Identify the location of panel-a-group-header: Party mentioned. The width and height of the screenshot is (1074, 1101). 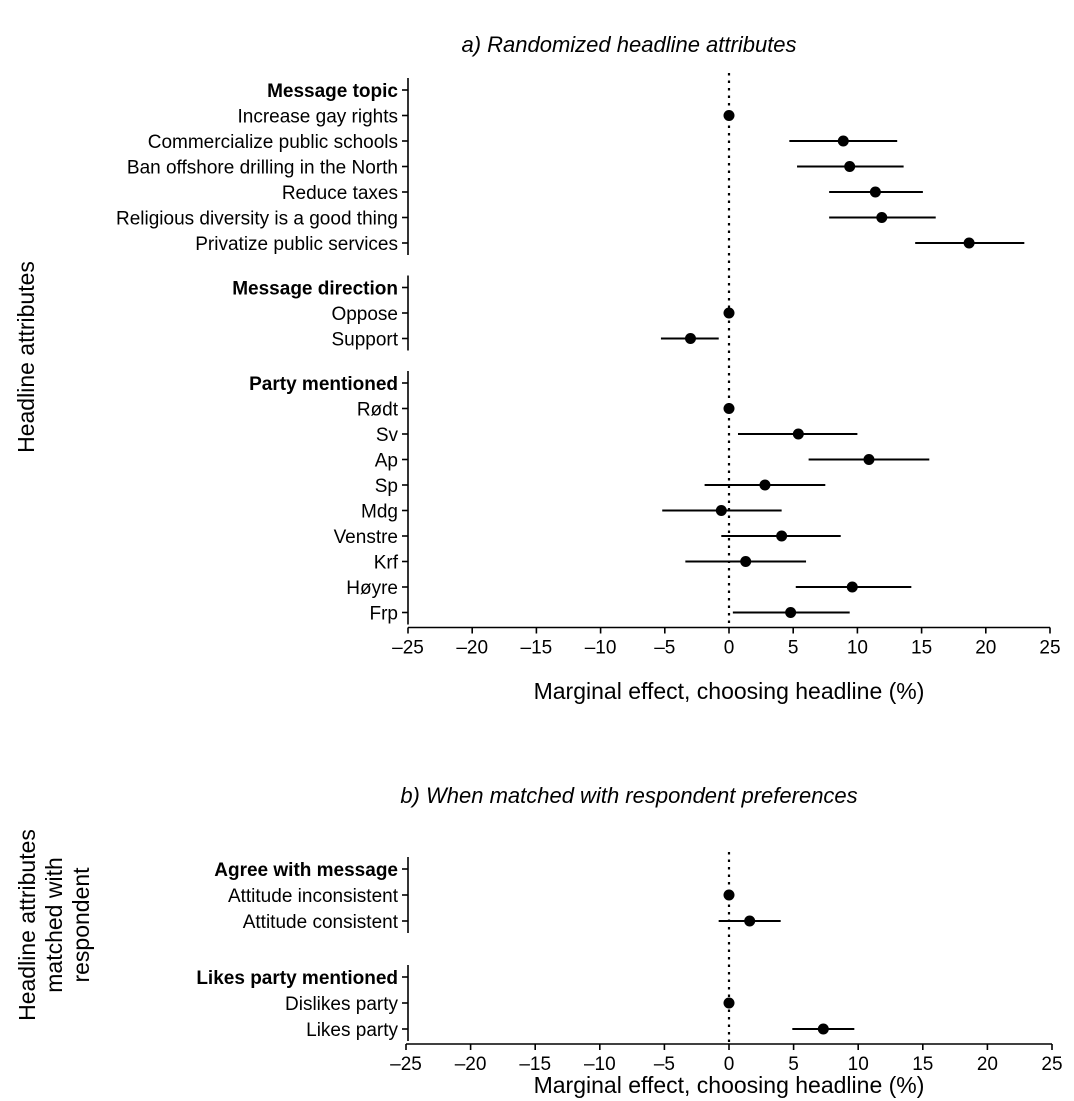
(323, 384).